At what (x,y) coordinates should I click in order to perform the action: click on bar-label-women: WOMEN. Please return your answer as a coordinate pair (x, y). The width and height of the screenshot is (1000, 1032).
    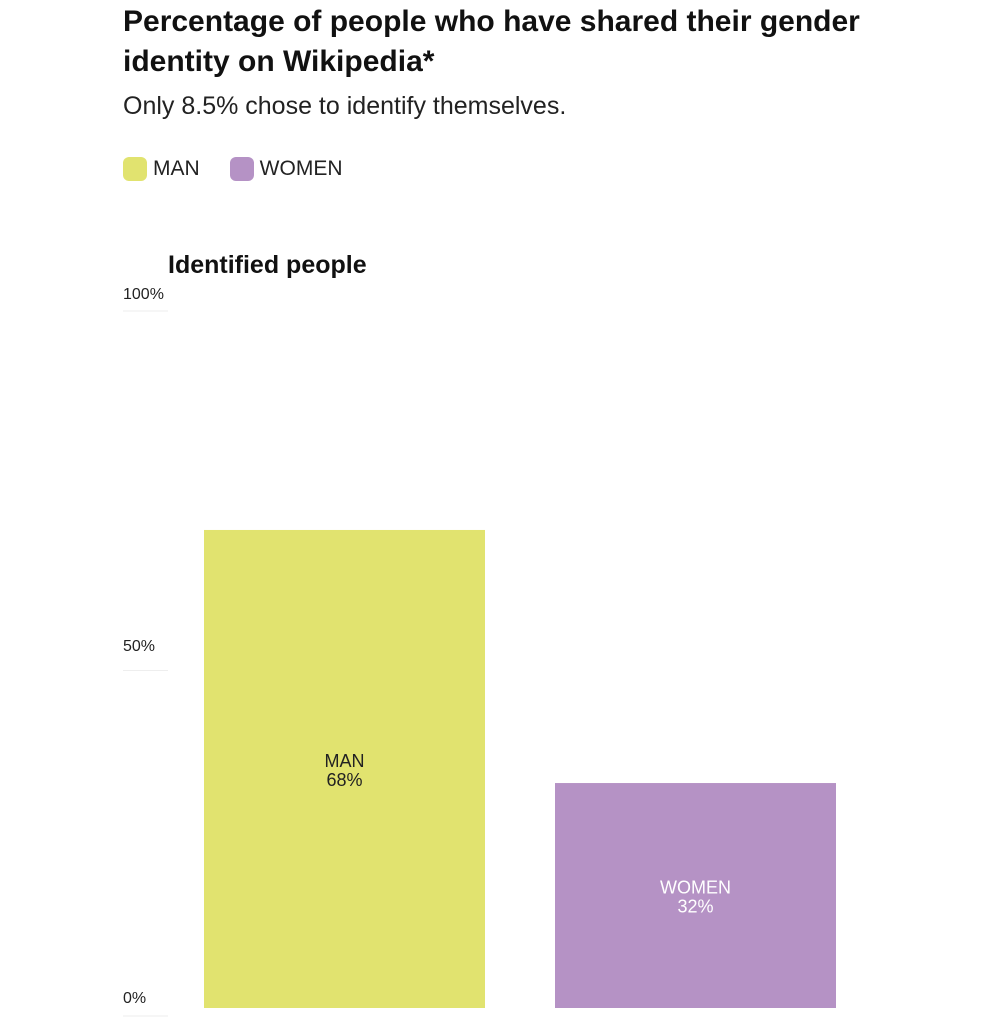
    Looking at the image, I should click on (695, 888).